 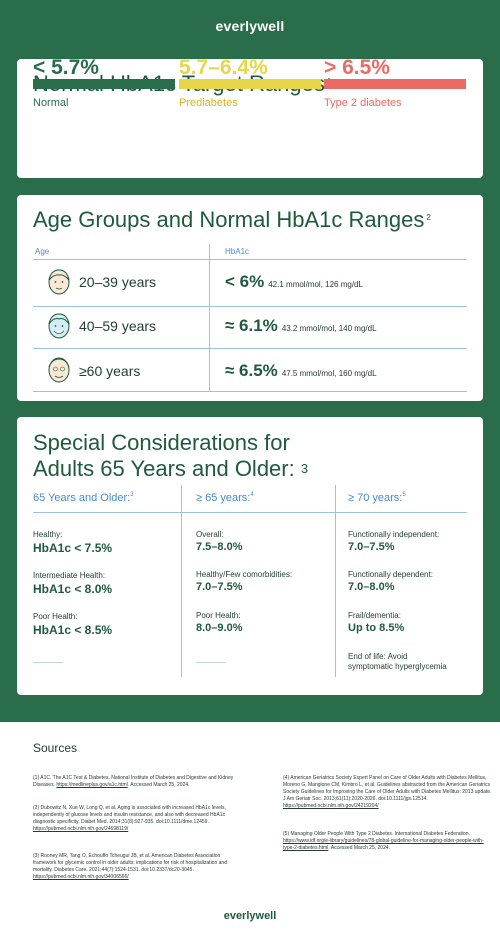 I want to click on item-label: Functionally dependent:, so click(x=390, y=574).